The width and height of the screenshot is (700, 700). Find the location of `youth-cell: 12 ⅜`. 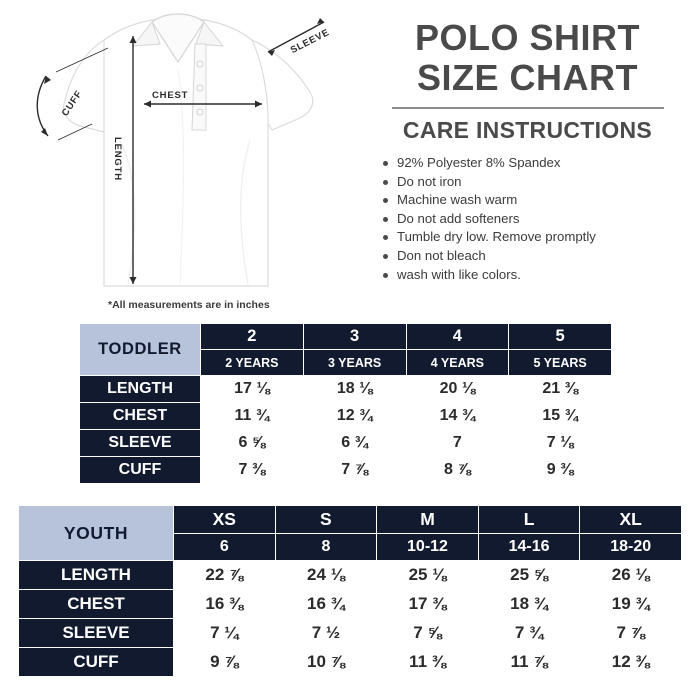

youth-cell: 12 ⅜ is located at coordinates (630, 662).